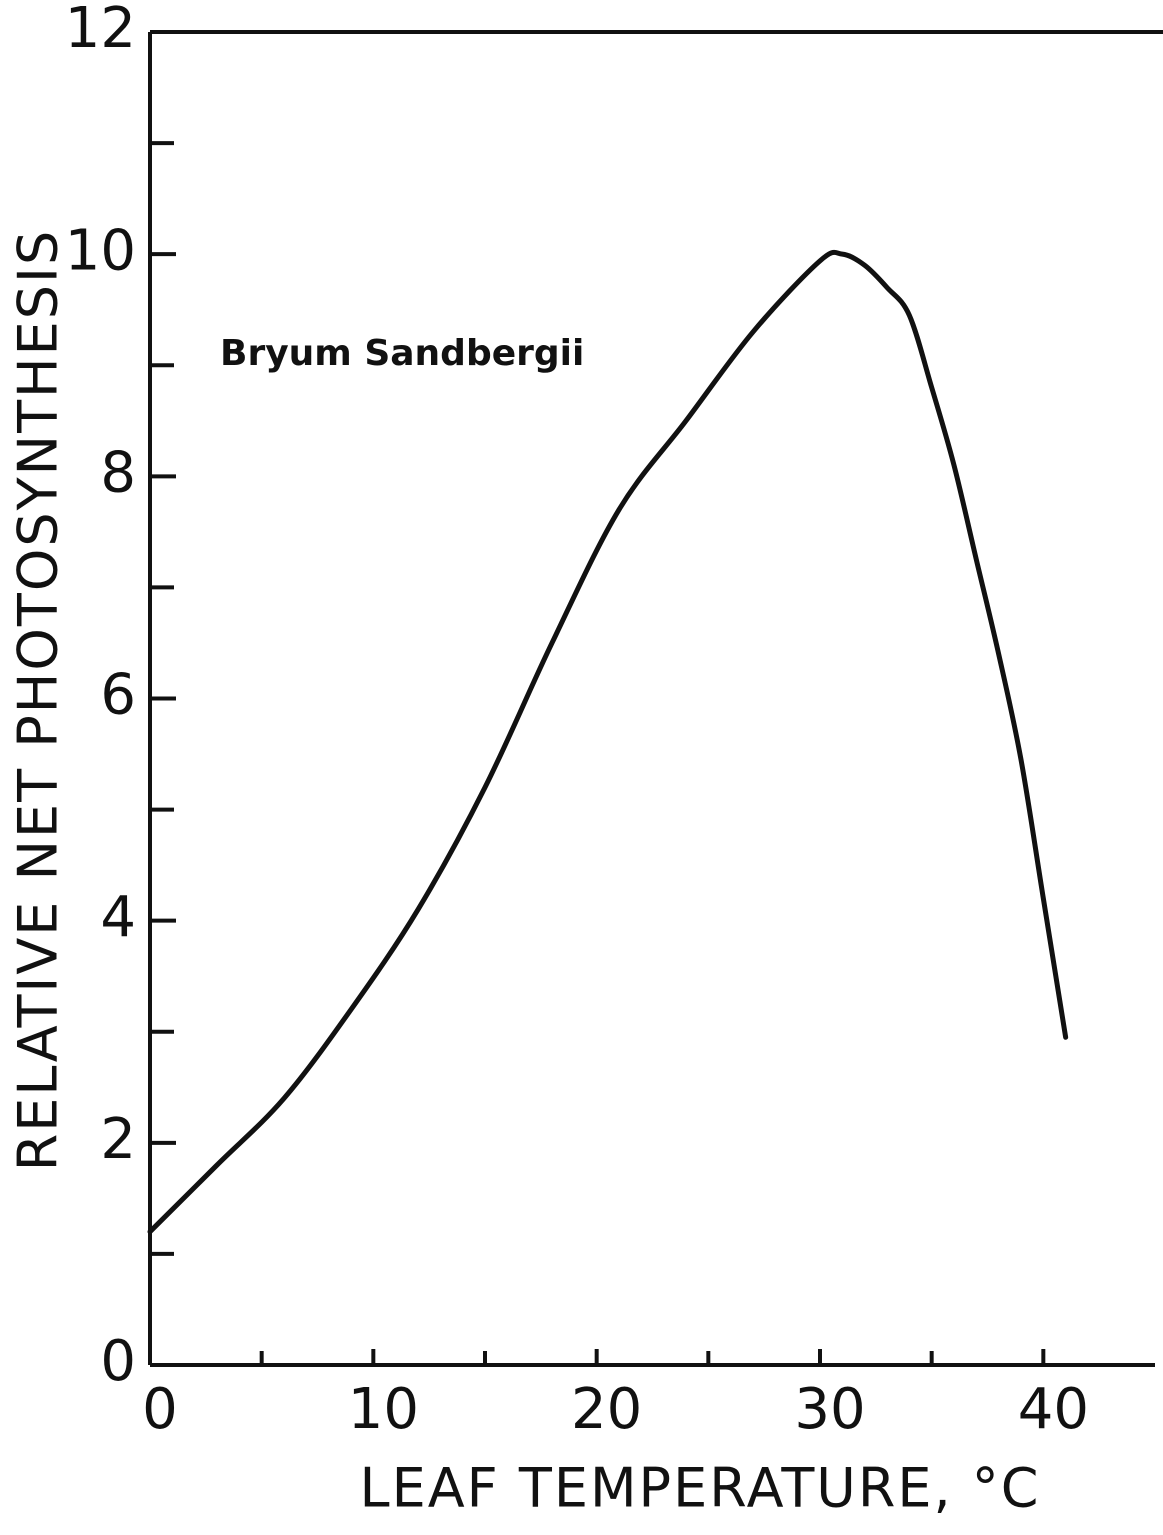 Image resolution: width=1163 pixels, height=1535 pixels. What do you see at coordinates (118, 472) in the screenshot?
I see `y-tick-label: 8` at bounding box center [118, 472].